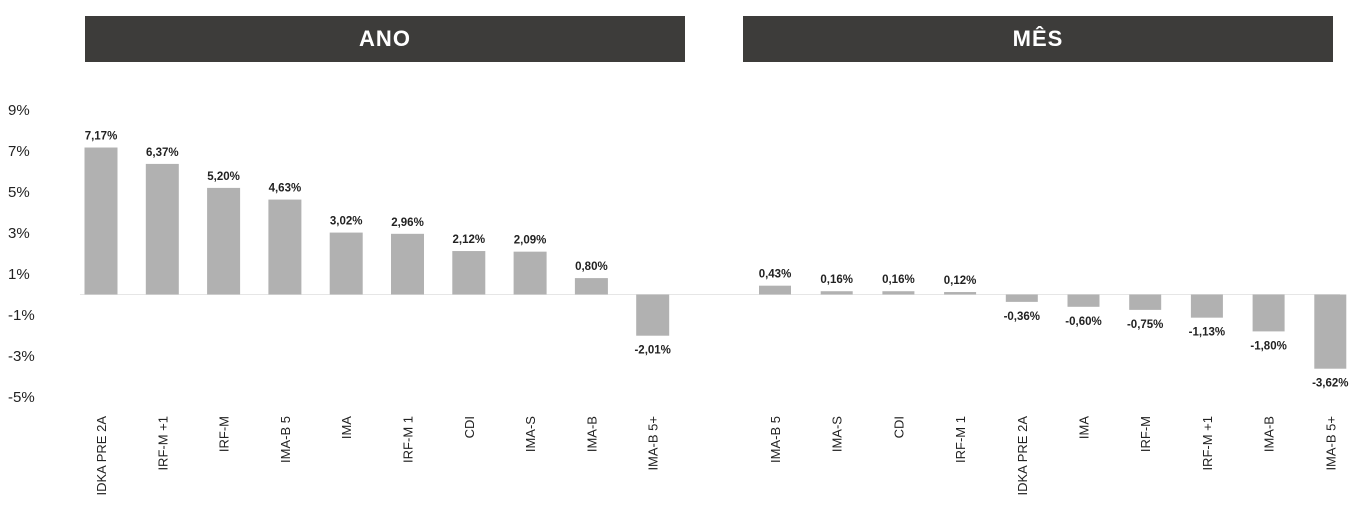  I want to click on data-label: -3,62%, so click(1330, 384).